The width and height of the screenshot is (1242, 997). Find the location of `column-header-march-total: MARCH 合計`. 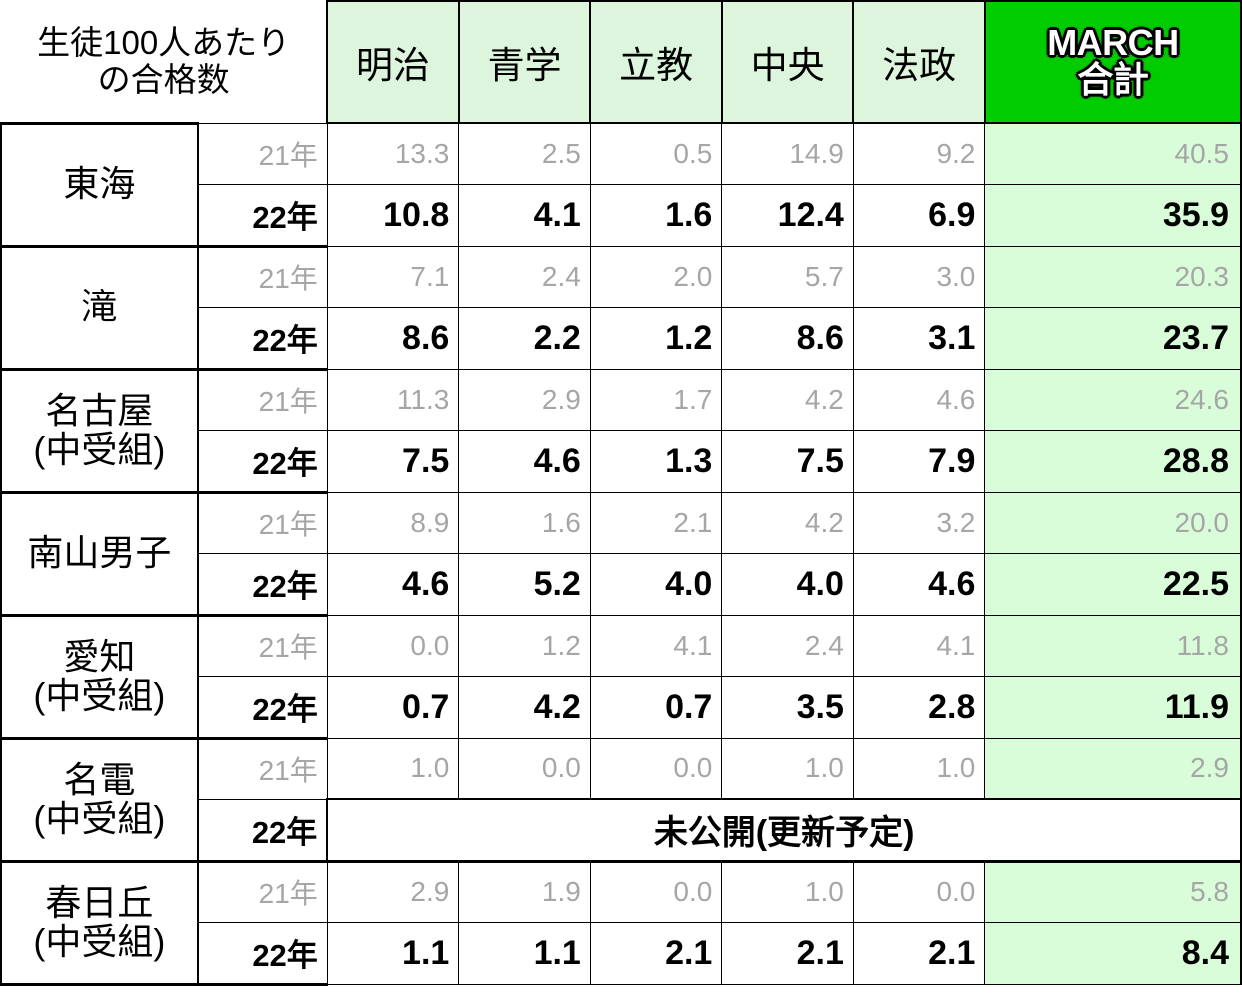

column-header-march-total: MARCH 合計 is located at coordinates (1112, 62).